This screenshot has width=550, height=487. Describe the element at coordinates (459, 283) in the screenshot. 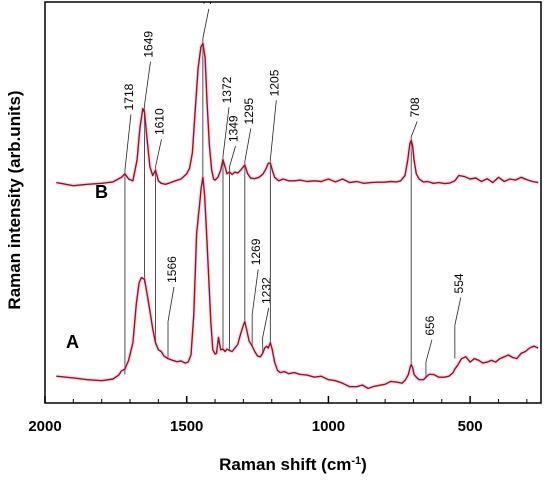

I see `peak-label-554: 554` at that location.